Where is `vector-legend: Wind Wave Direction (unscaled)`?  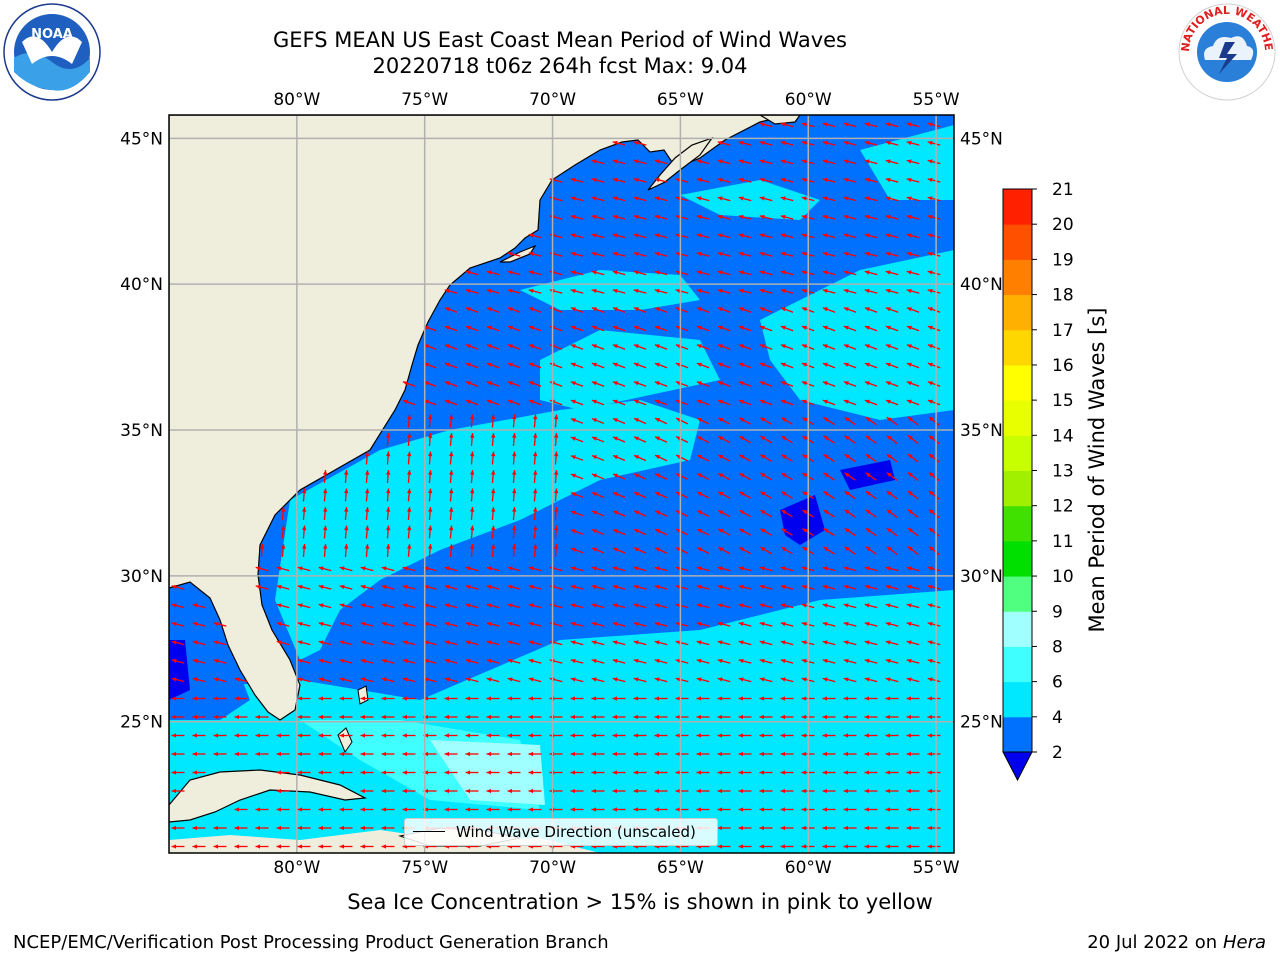
vector-legend: Wind Wave Direction (unscaled) is located at coordinates (561, 832).